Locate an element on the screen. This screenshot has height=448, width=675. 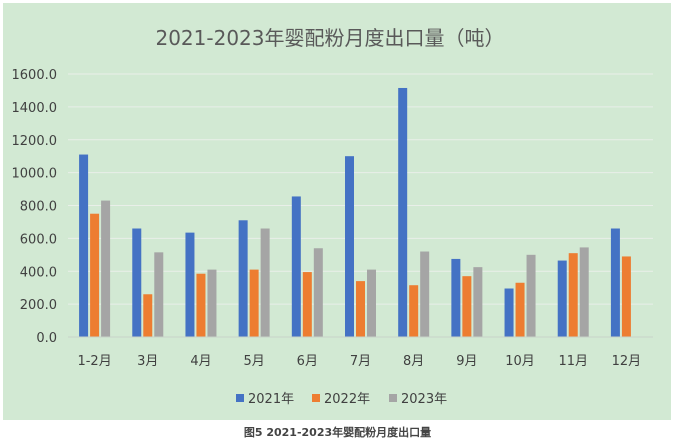
legend: 2021年 2022年 2023年 is located at coordinates (341, 399).